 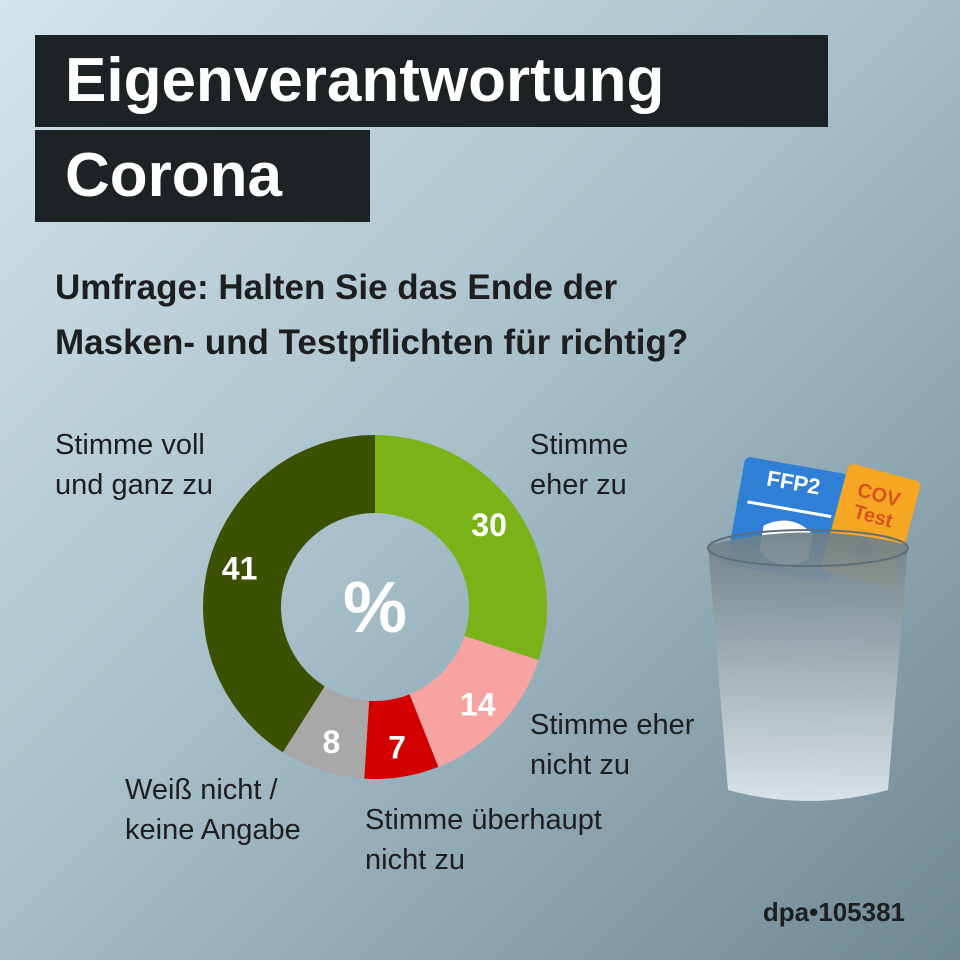 I want to click on bin-illustration: FFP2 COV Test, so click(x=814, y=629).